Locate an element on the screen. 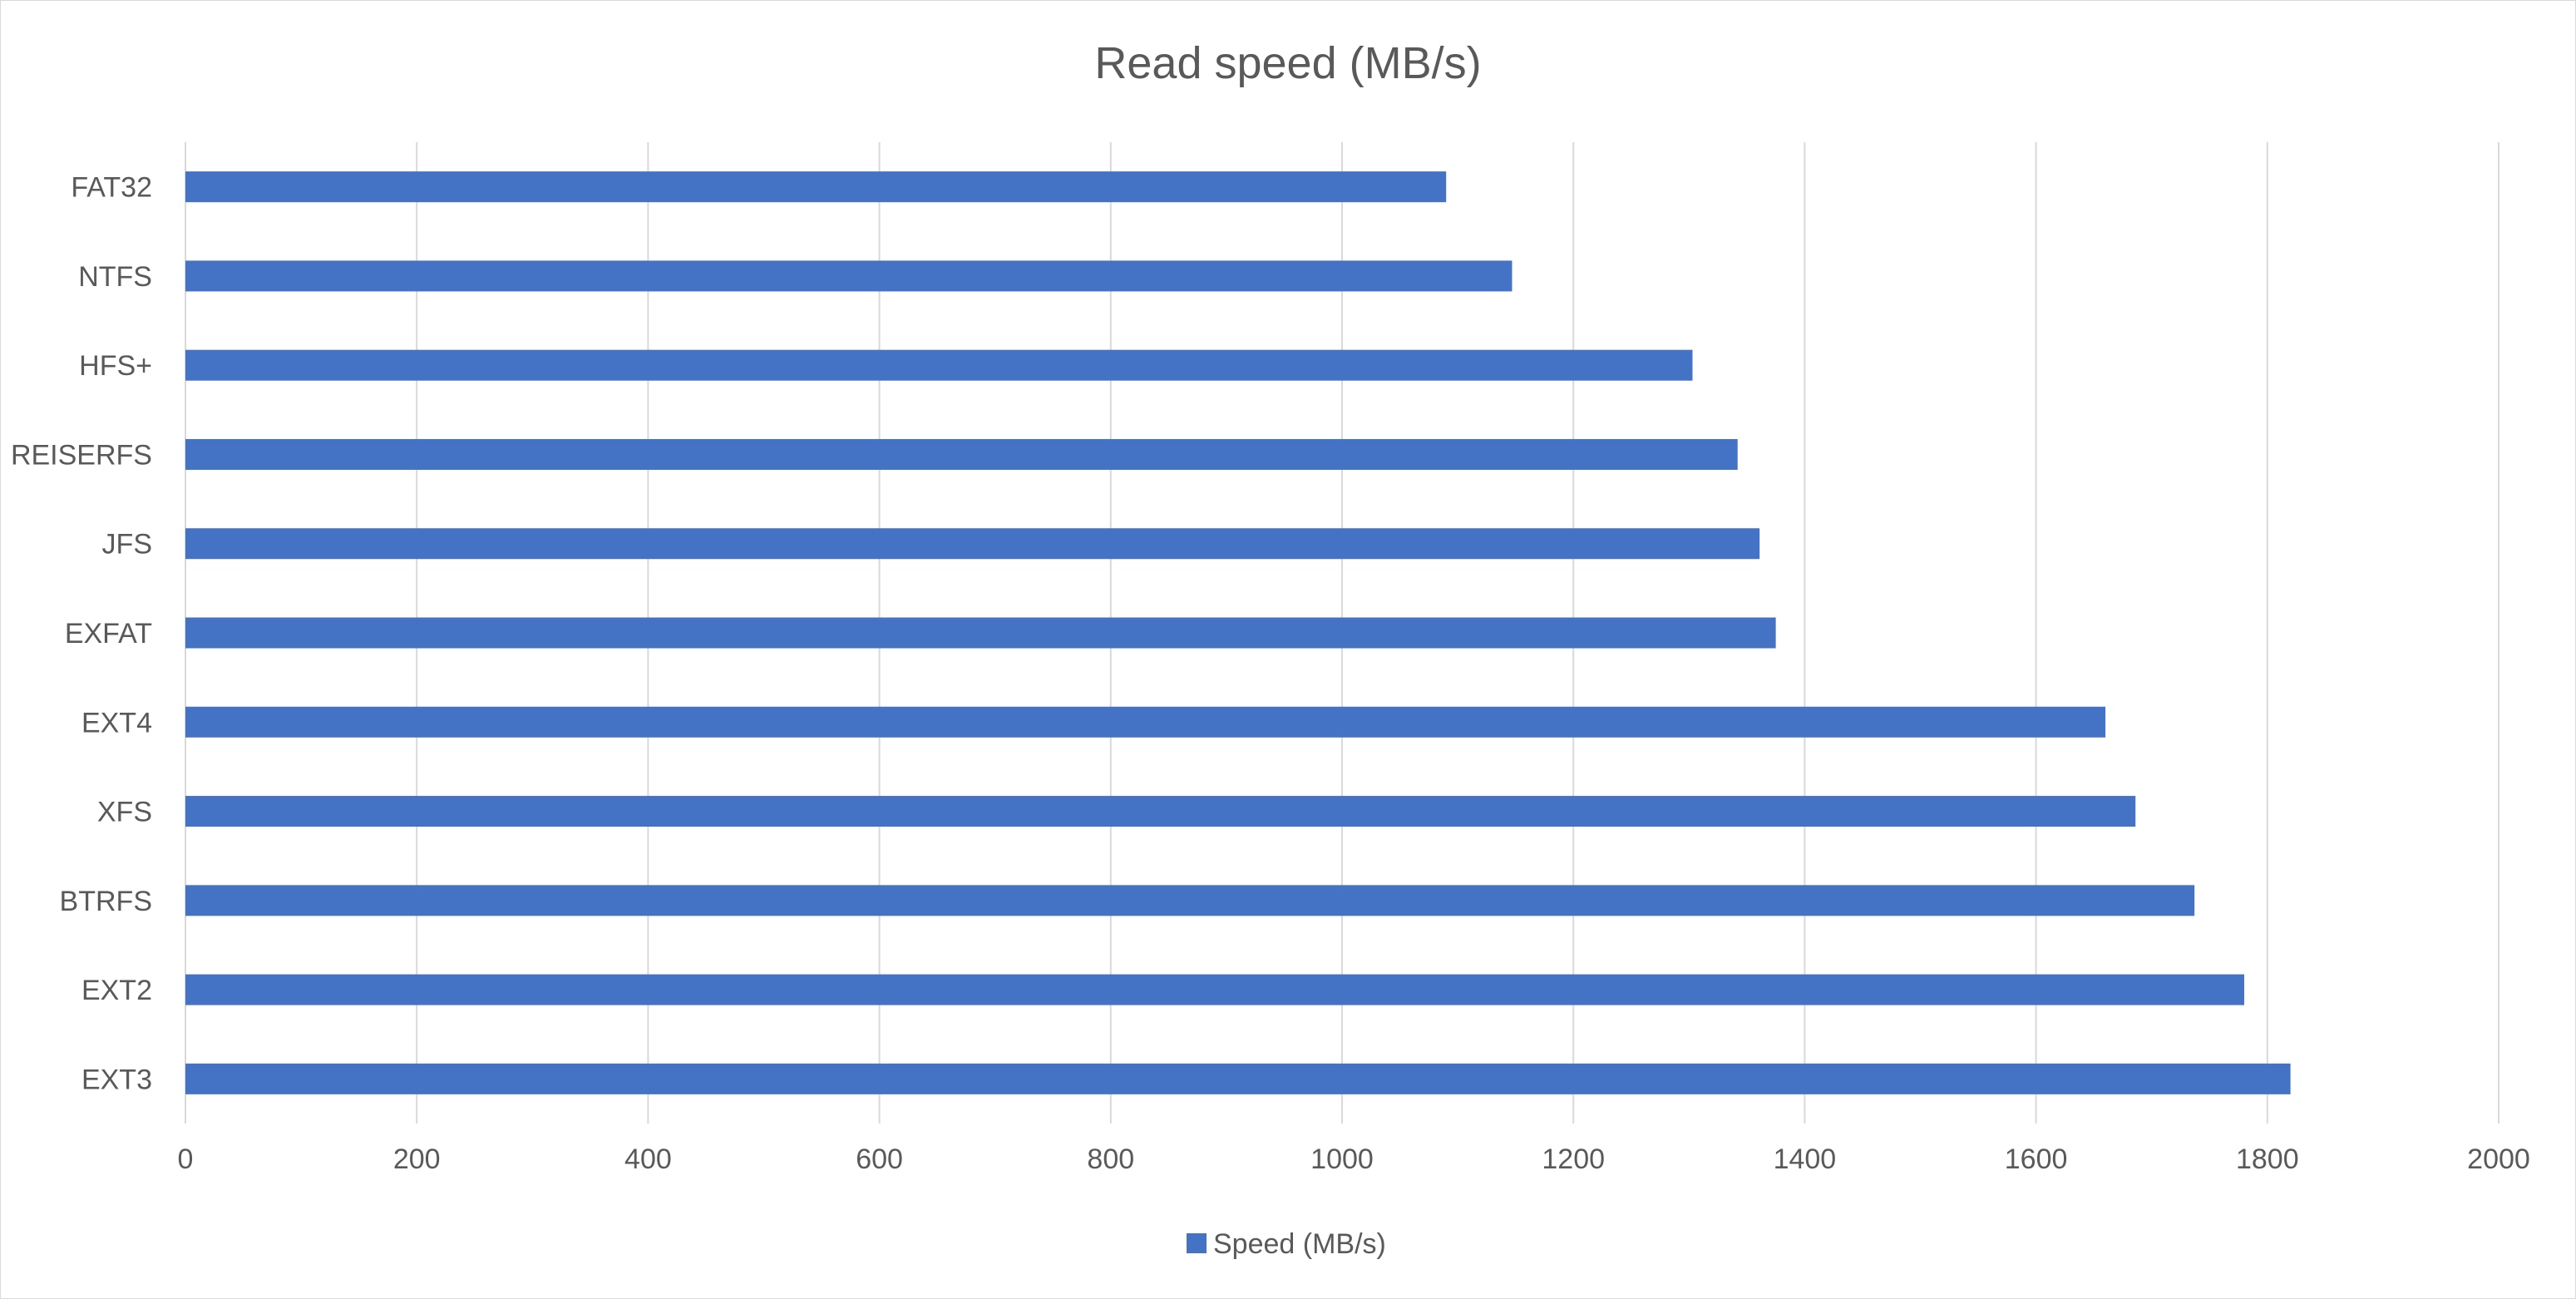 This screenshot has height=1299, width=2576. legend: Speed (MB/s) is located at coordinates (1286, 1244).